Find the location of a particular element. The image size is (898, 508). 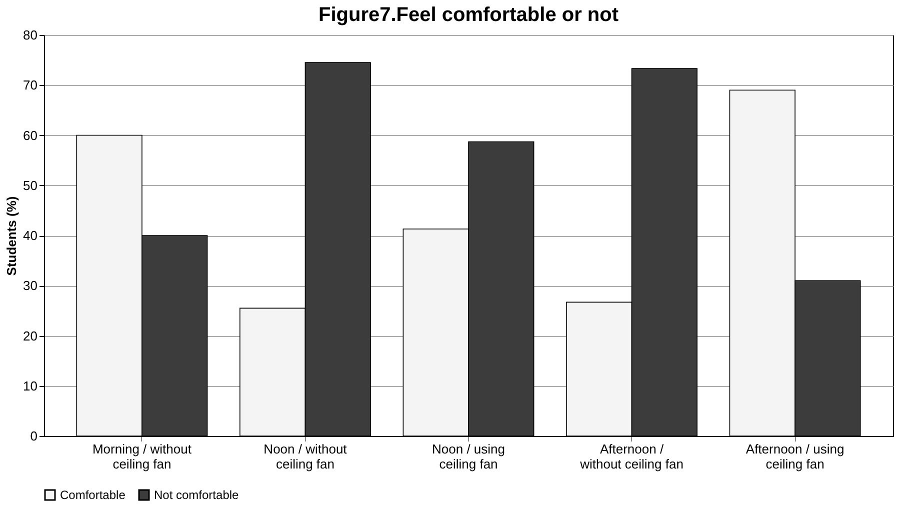

legend-label: Not comfortable is located at coordinates (197, 495).